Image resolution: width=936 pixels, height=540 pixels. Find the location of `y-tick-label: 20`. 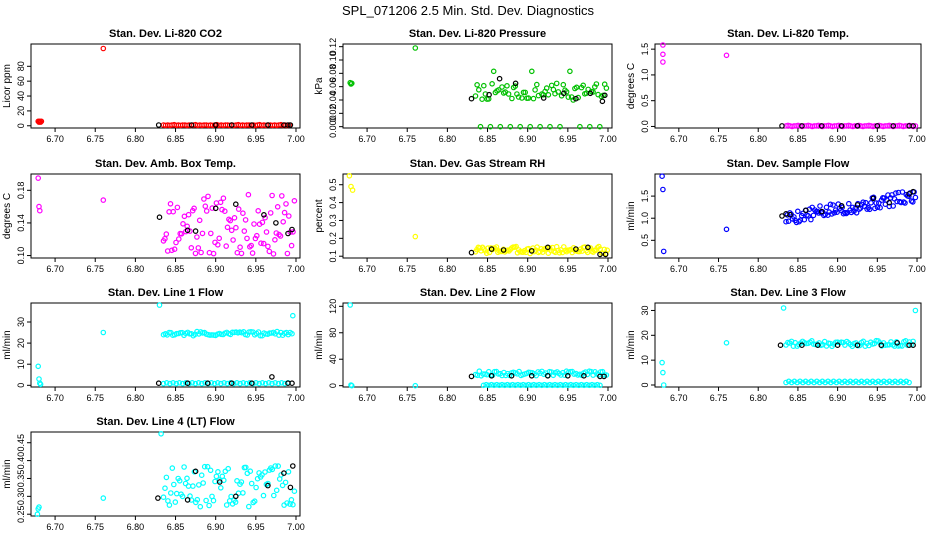

y-tick-label: 20 is located at coordinates (21, 343).